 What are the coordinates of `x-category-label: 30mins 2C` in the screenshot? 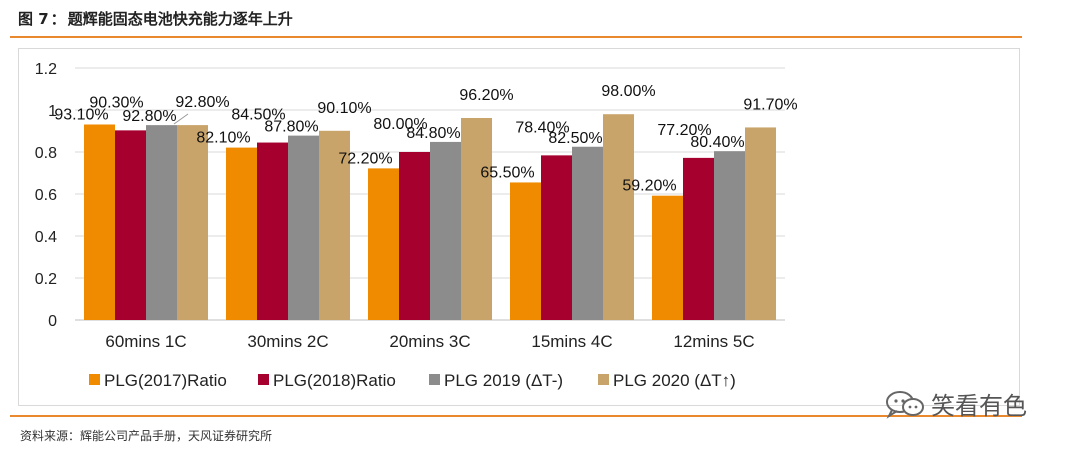 It's located at (287, 341).